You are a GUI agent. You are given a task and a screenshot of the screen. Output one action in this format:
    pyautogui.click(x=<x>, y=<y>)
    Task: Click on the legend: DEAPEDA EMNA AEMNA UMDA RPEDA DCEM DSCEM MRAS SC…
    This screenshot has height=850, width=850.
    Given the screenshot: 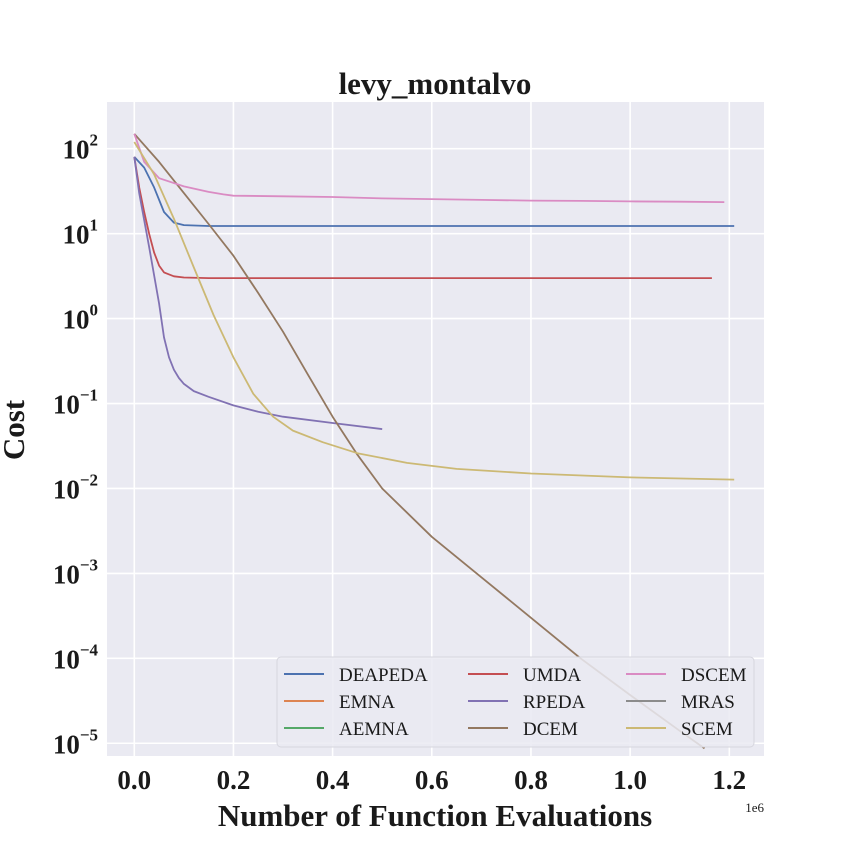 What is the action you would take?
    pyautogui.click(x=515, y=702)
    